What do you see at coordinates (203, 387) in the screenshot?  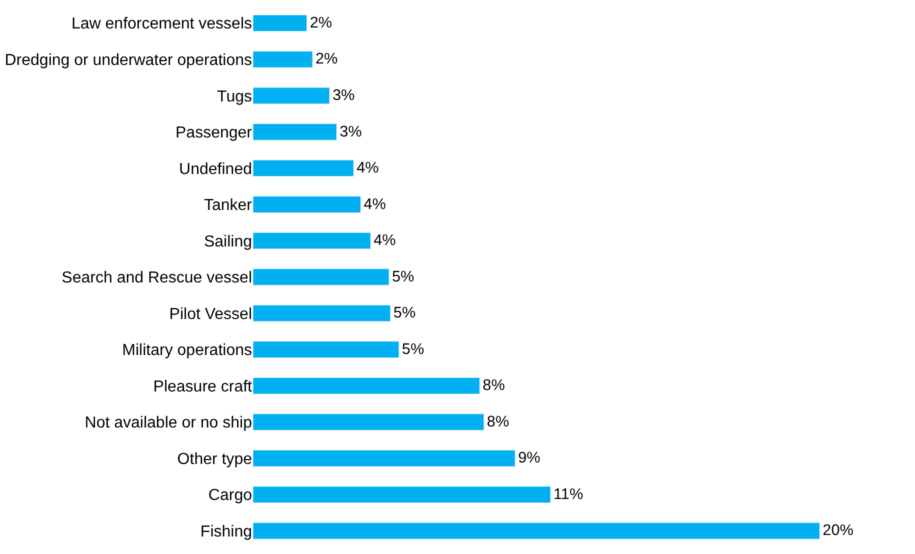 I see `y-tick-label: Pleasure craft` at bounding box center [203, 387].